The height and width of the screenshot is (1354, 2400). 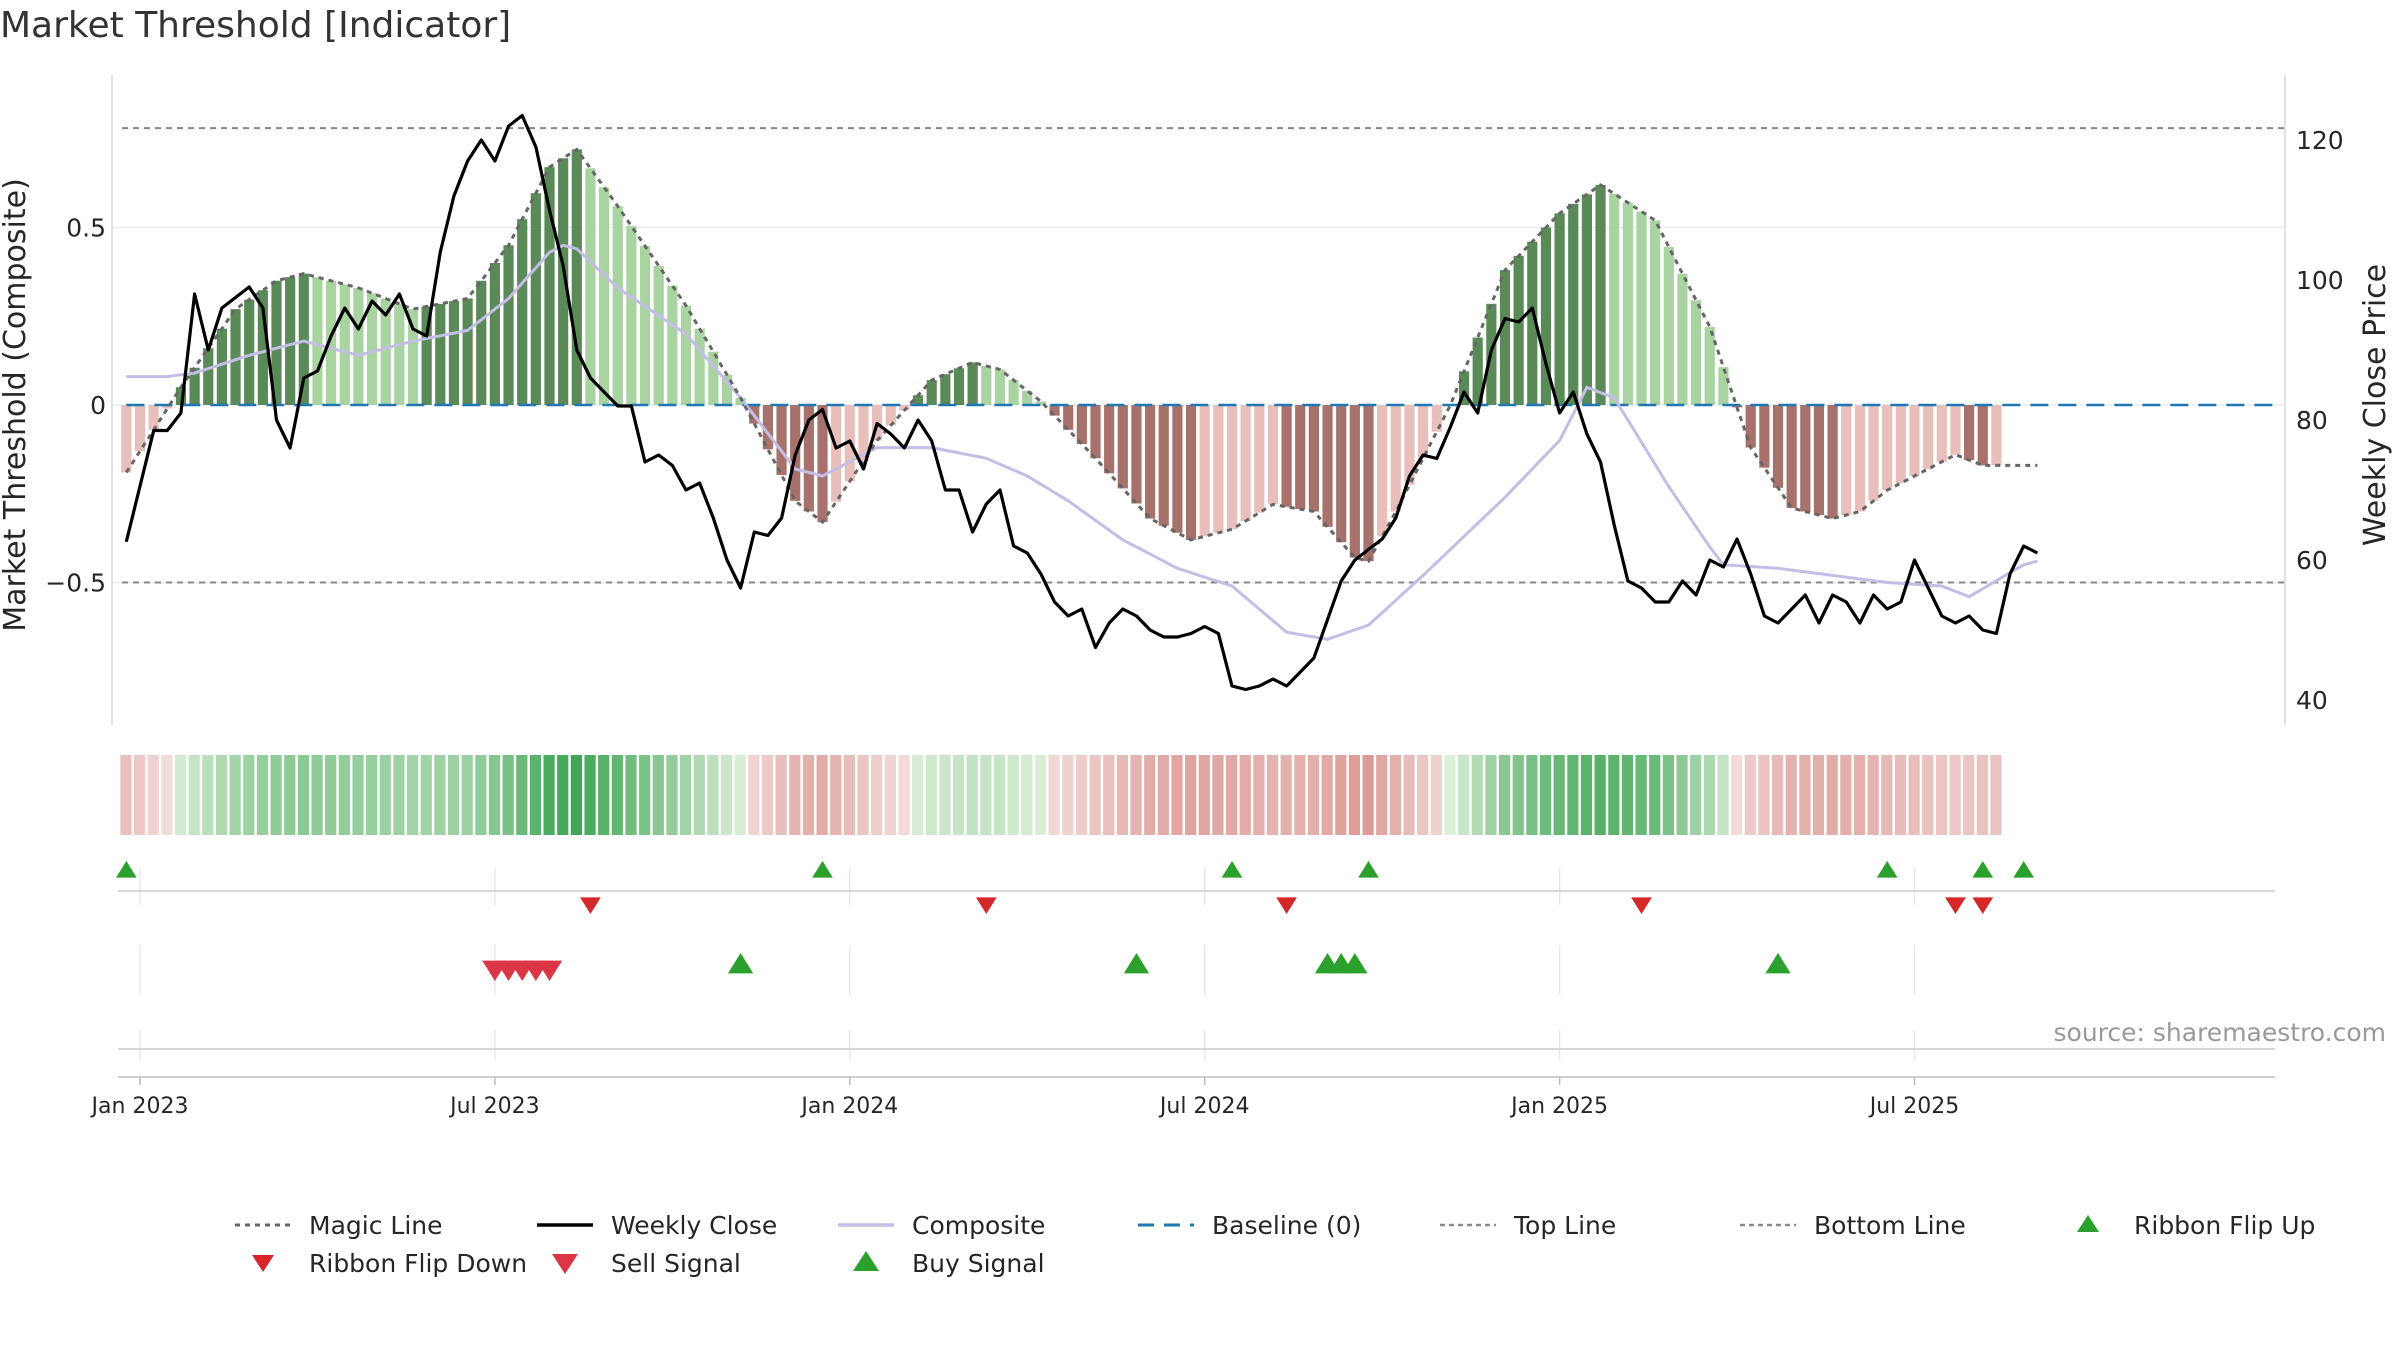 I want to click on date-tick-1: Jul 2023, so click(x=494, y=1106).